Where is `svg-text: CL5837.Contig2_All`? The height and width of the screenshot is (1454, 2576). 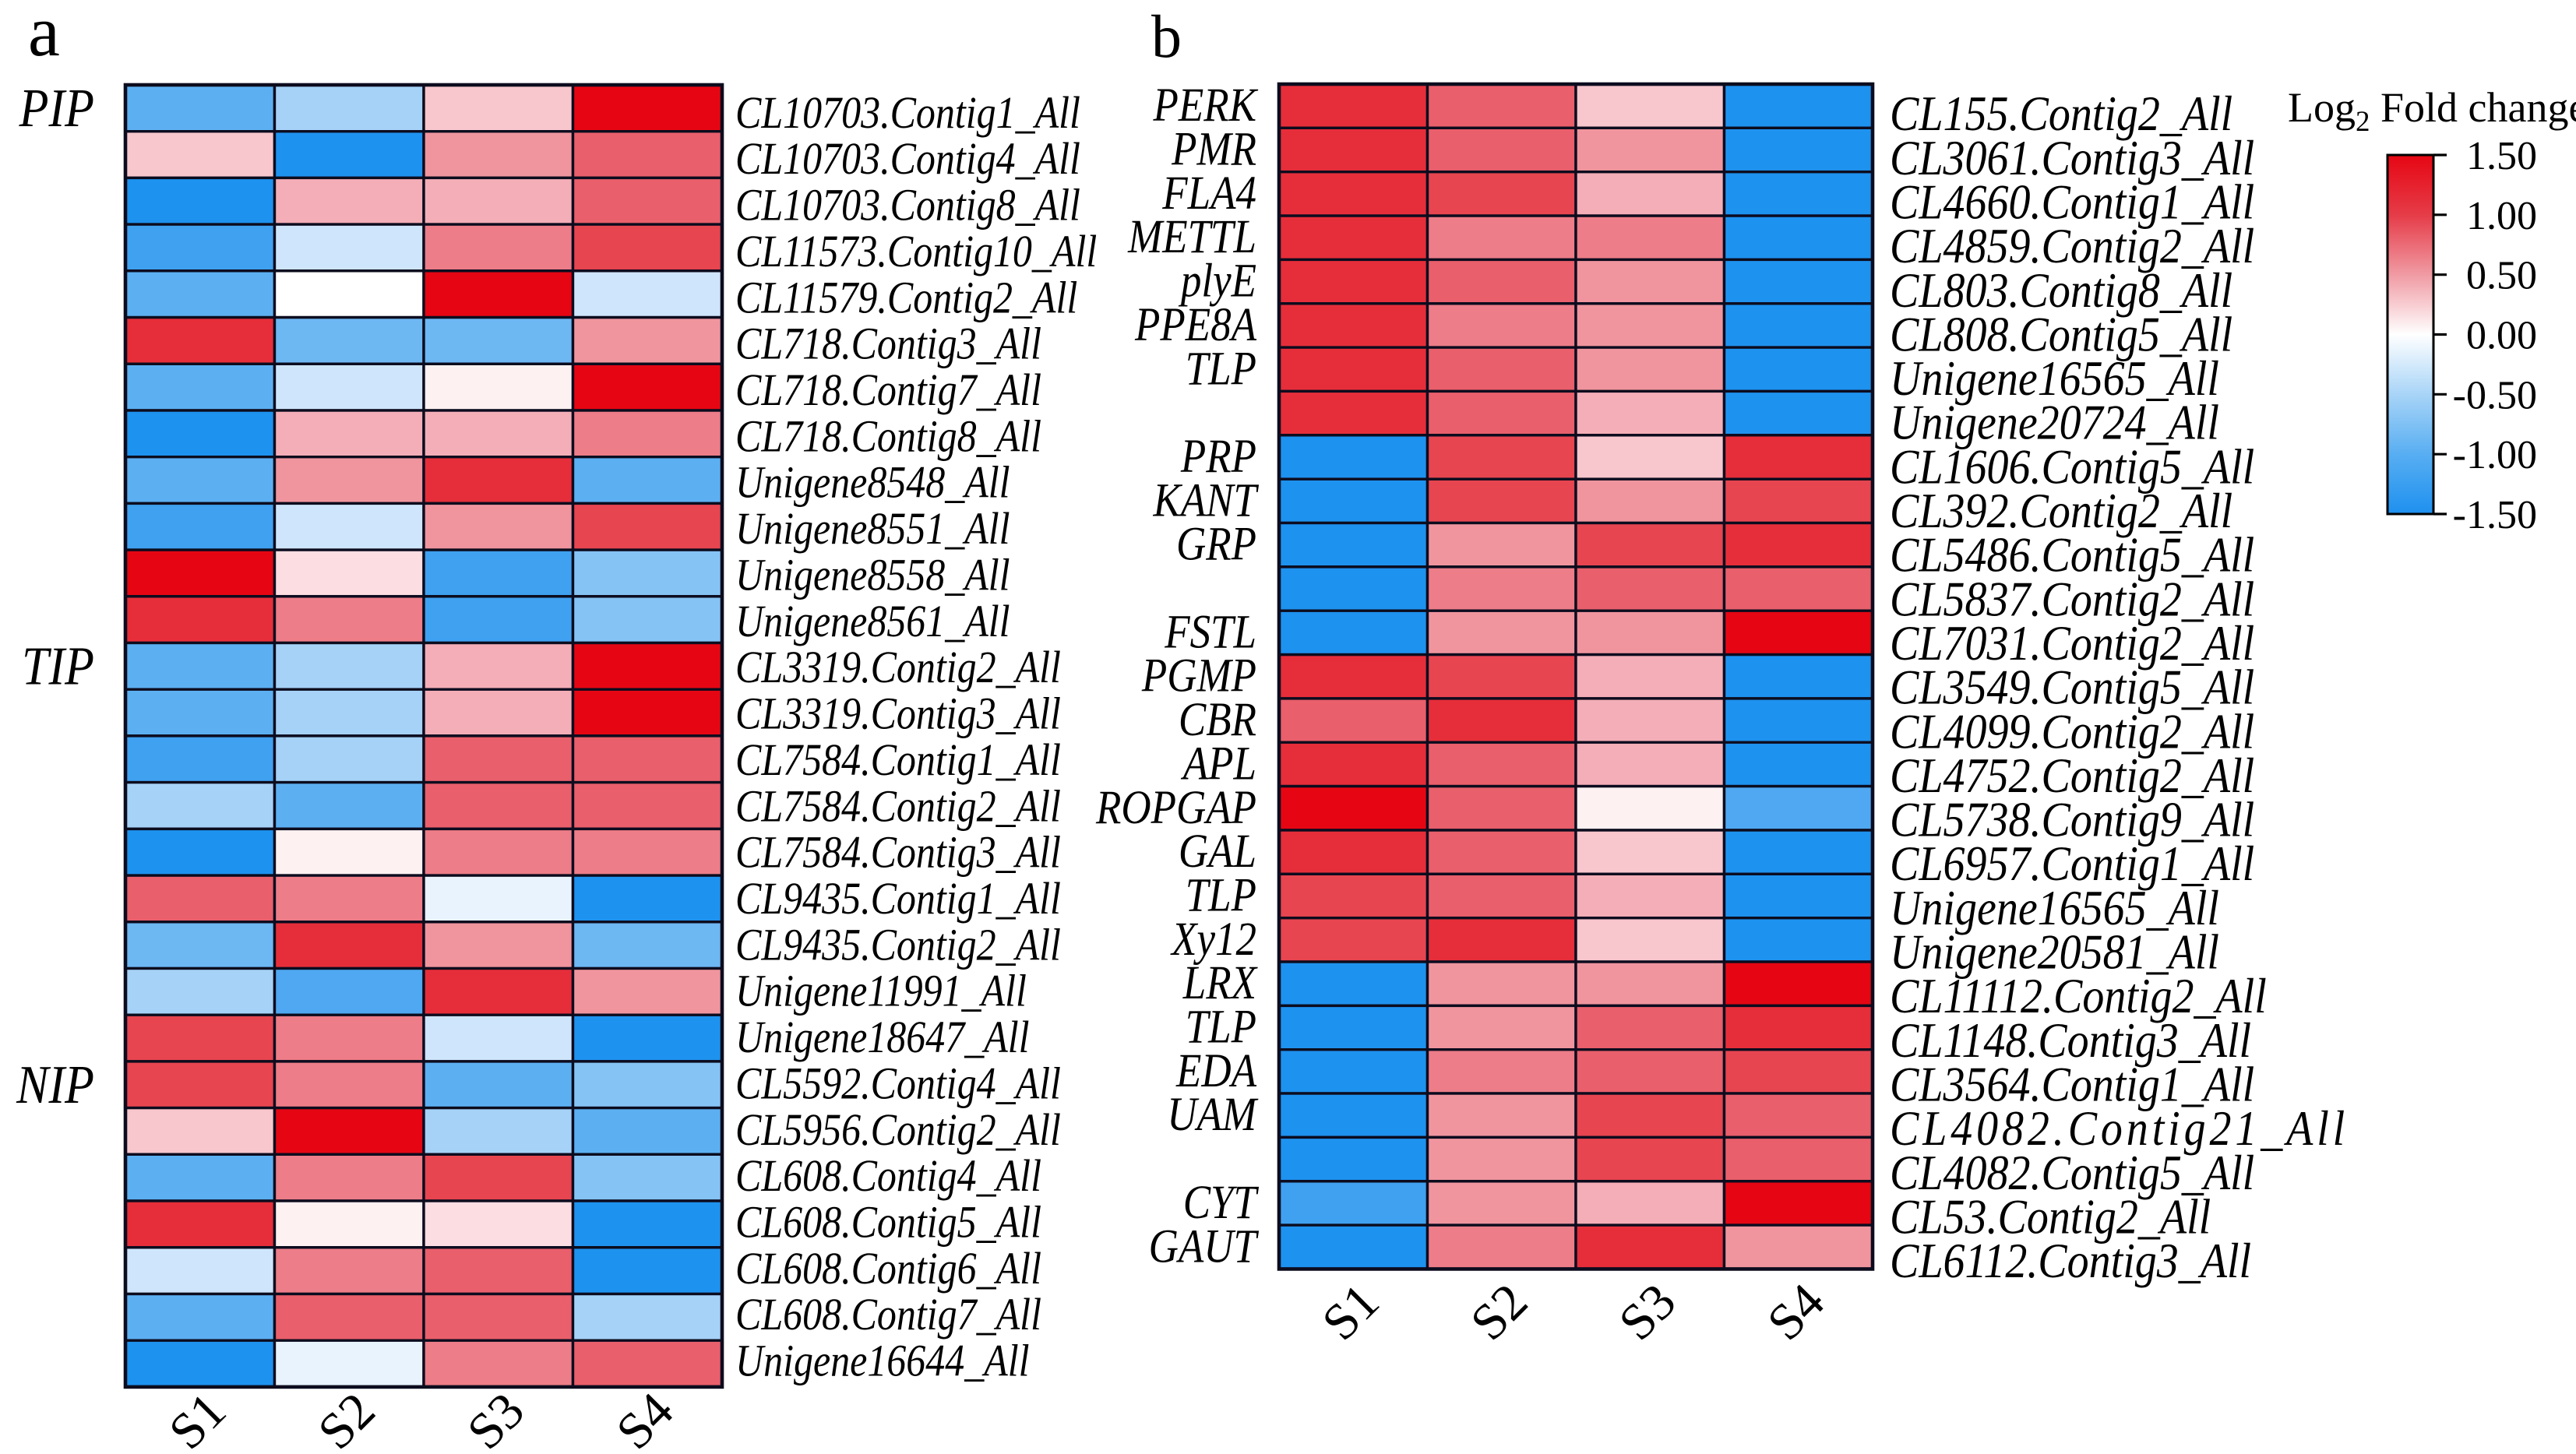
svg-text: CL5837.Contig2_All is located at coordinates (2072, 599).